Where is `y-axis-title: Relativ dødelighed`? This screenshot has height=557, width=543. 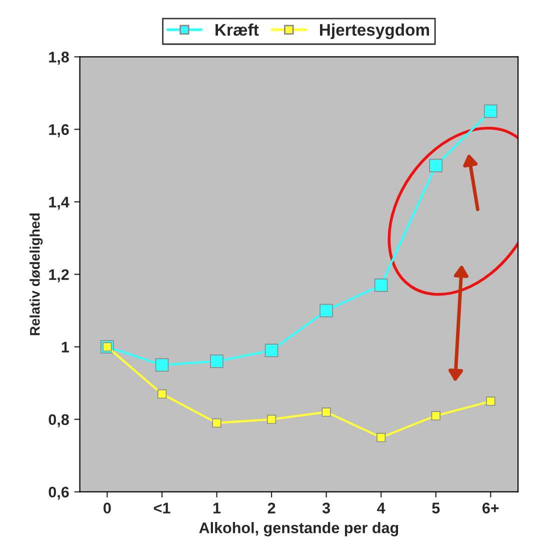
y-axis-title: Relativ dødelighed is located at coordinates (36, 274).